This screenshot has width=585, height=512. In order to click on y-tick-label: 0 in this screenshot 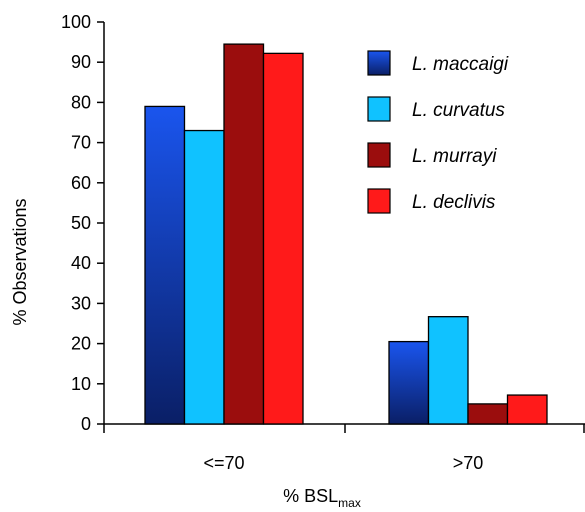, I will do `click(86, 424)`.